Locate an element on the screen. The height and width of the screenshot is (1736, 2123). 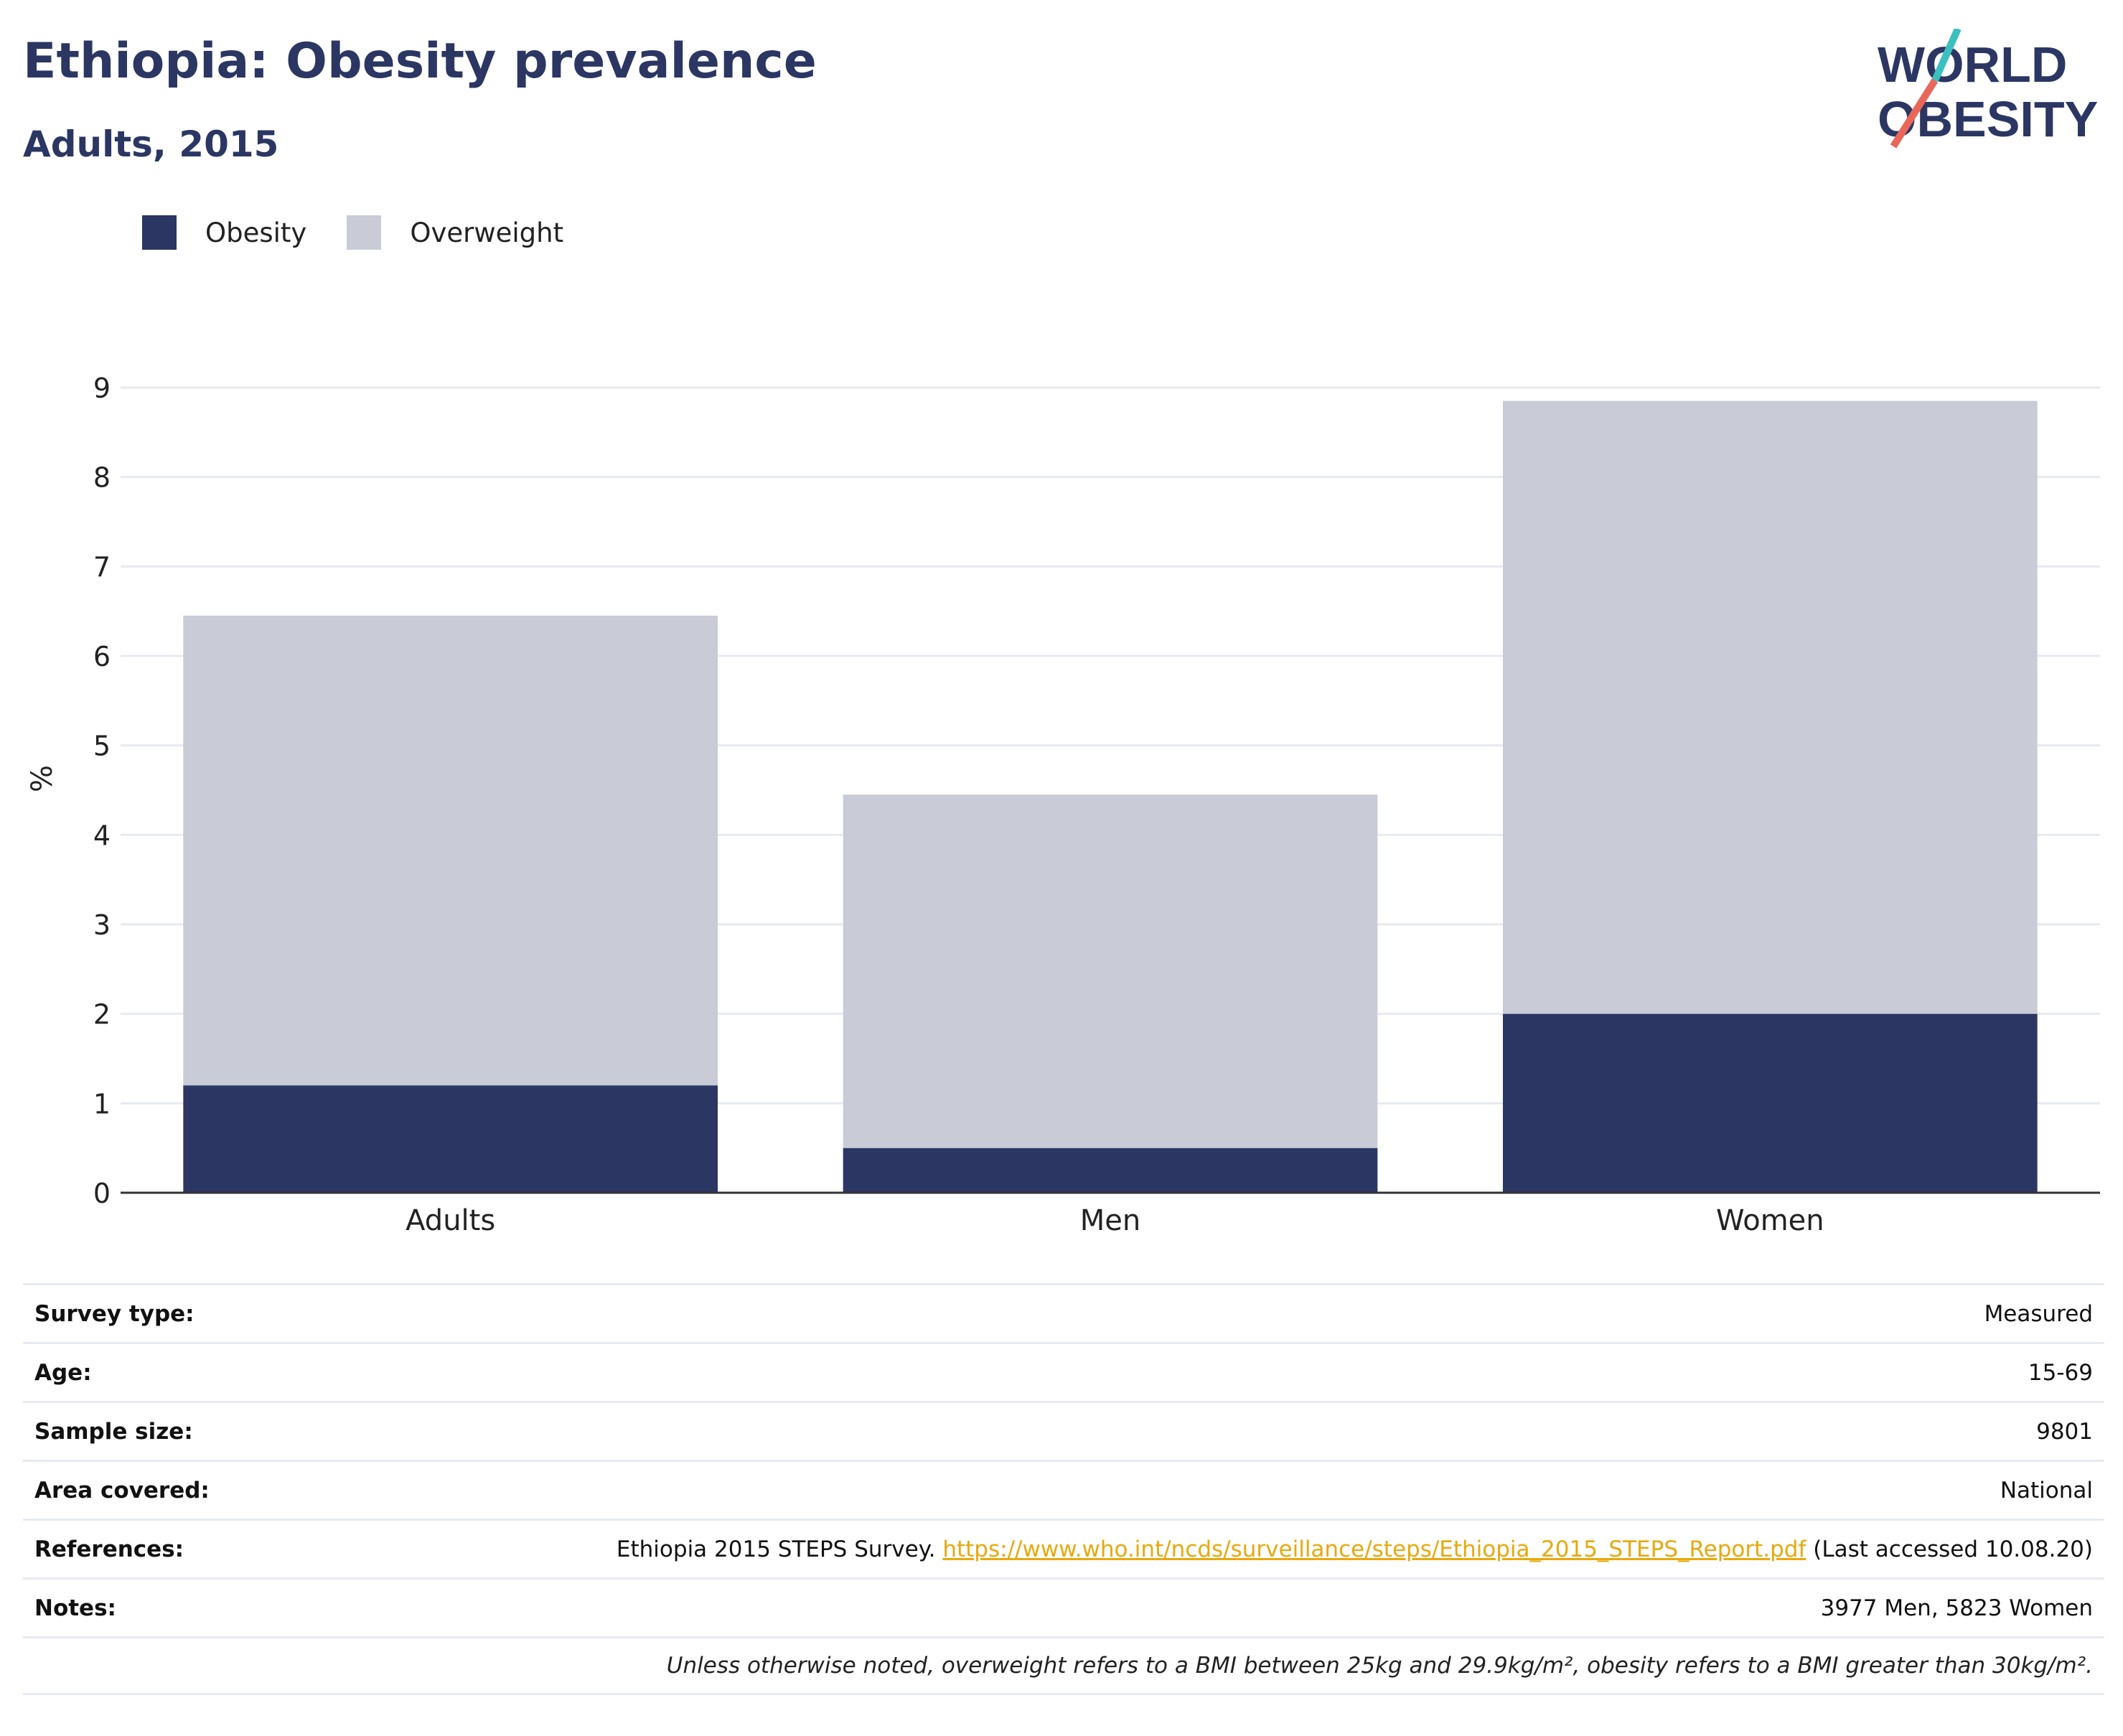
info-label: Notes: is located at coordinates (75, 1608).